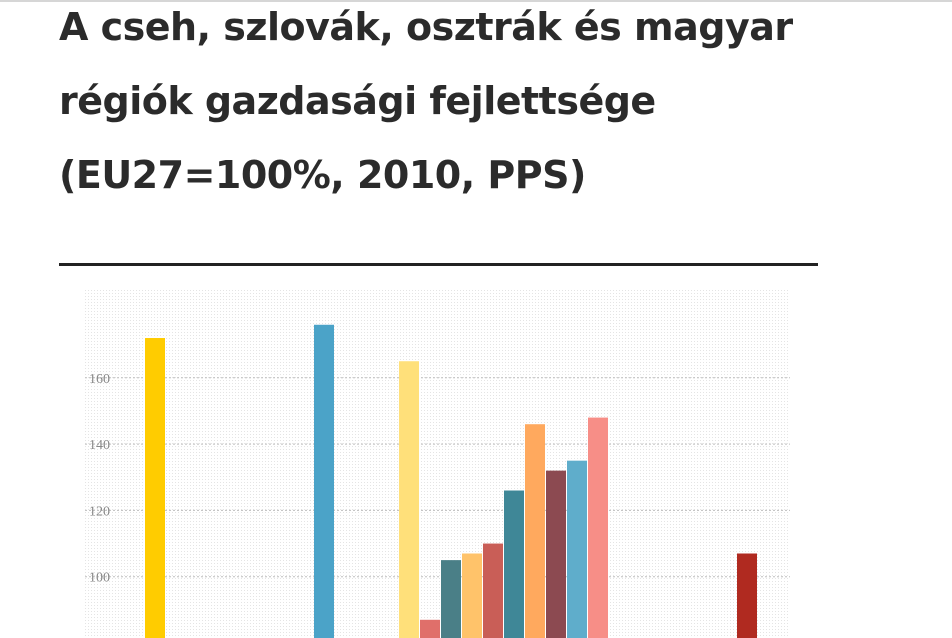 The width and height of the screenshot is (952, 638). I want to click on title-underline, so click(438, 264).